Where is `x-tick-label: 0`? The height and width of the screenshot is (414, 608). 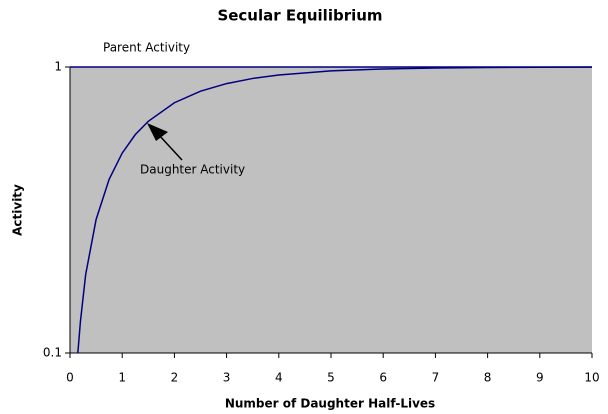 x-tick-label: 0 is located at coordinates (70, 378).